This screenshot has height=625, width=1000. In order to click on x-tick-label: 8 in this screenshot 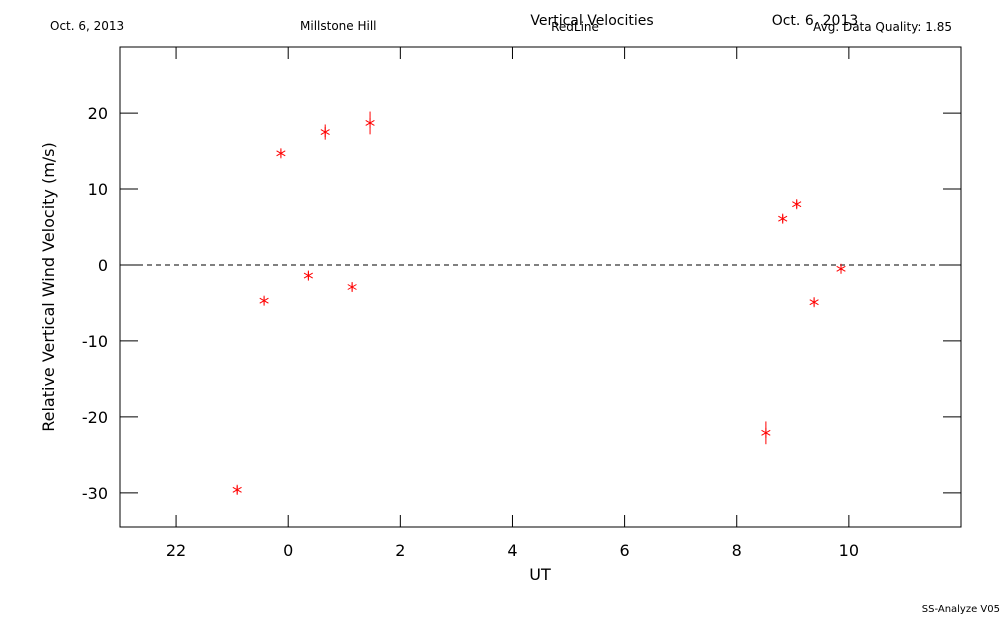, I will do `click(737, 550)`.